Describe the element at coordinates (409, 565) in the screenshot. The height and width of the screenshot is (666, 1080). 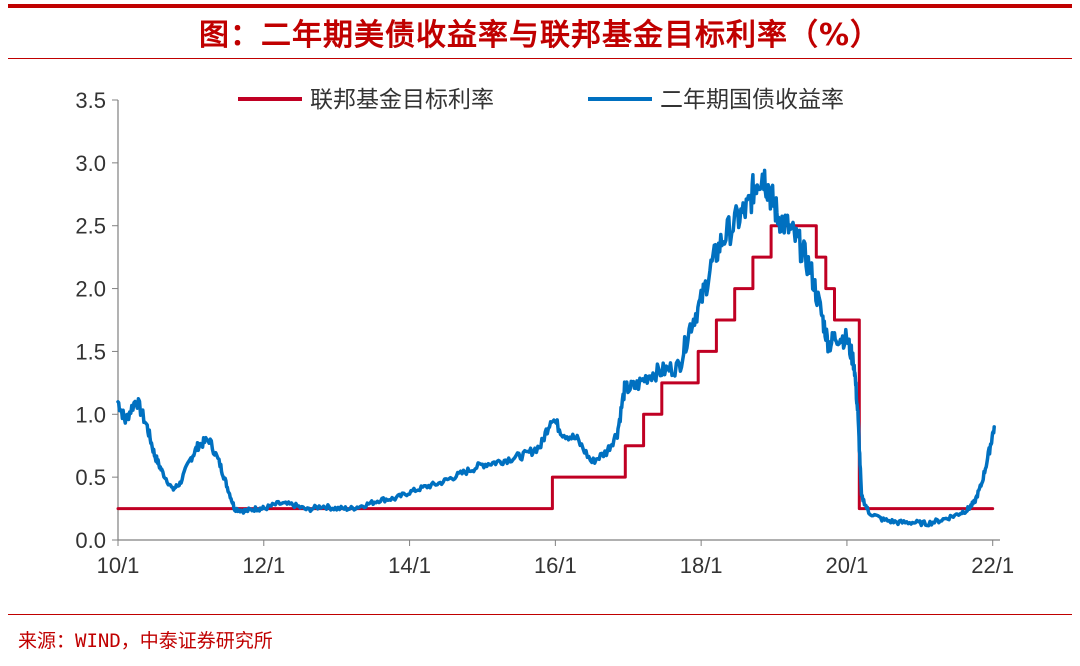
I see `x-tick-label: 14/1` at that location.